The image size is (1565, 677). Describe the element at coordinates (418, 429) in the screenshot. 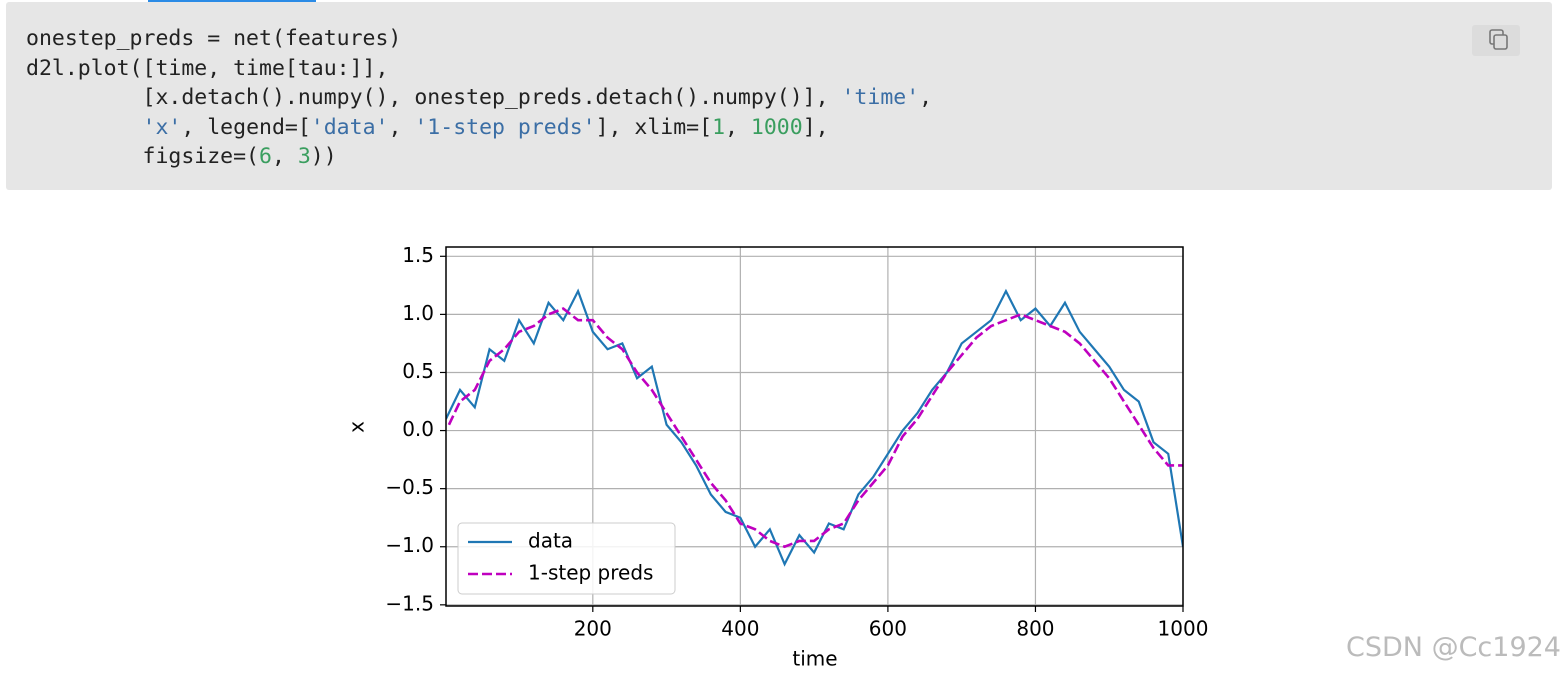

I see `y-tick-label: 0.0` at that location.